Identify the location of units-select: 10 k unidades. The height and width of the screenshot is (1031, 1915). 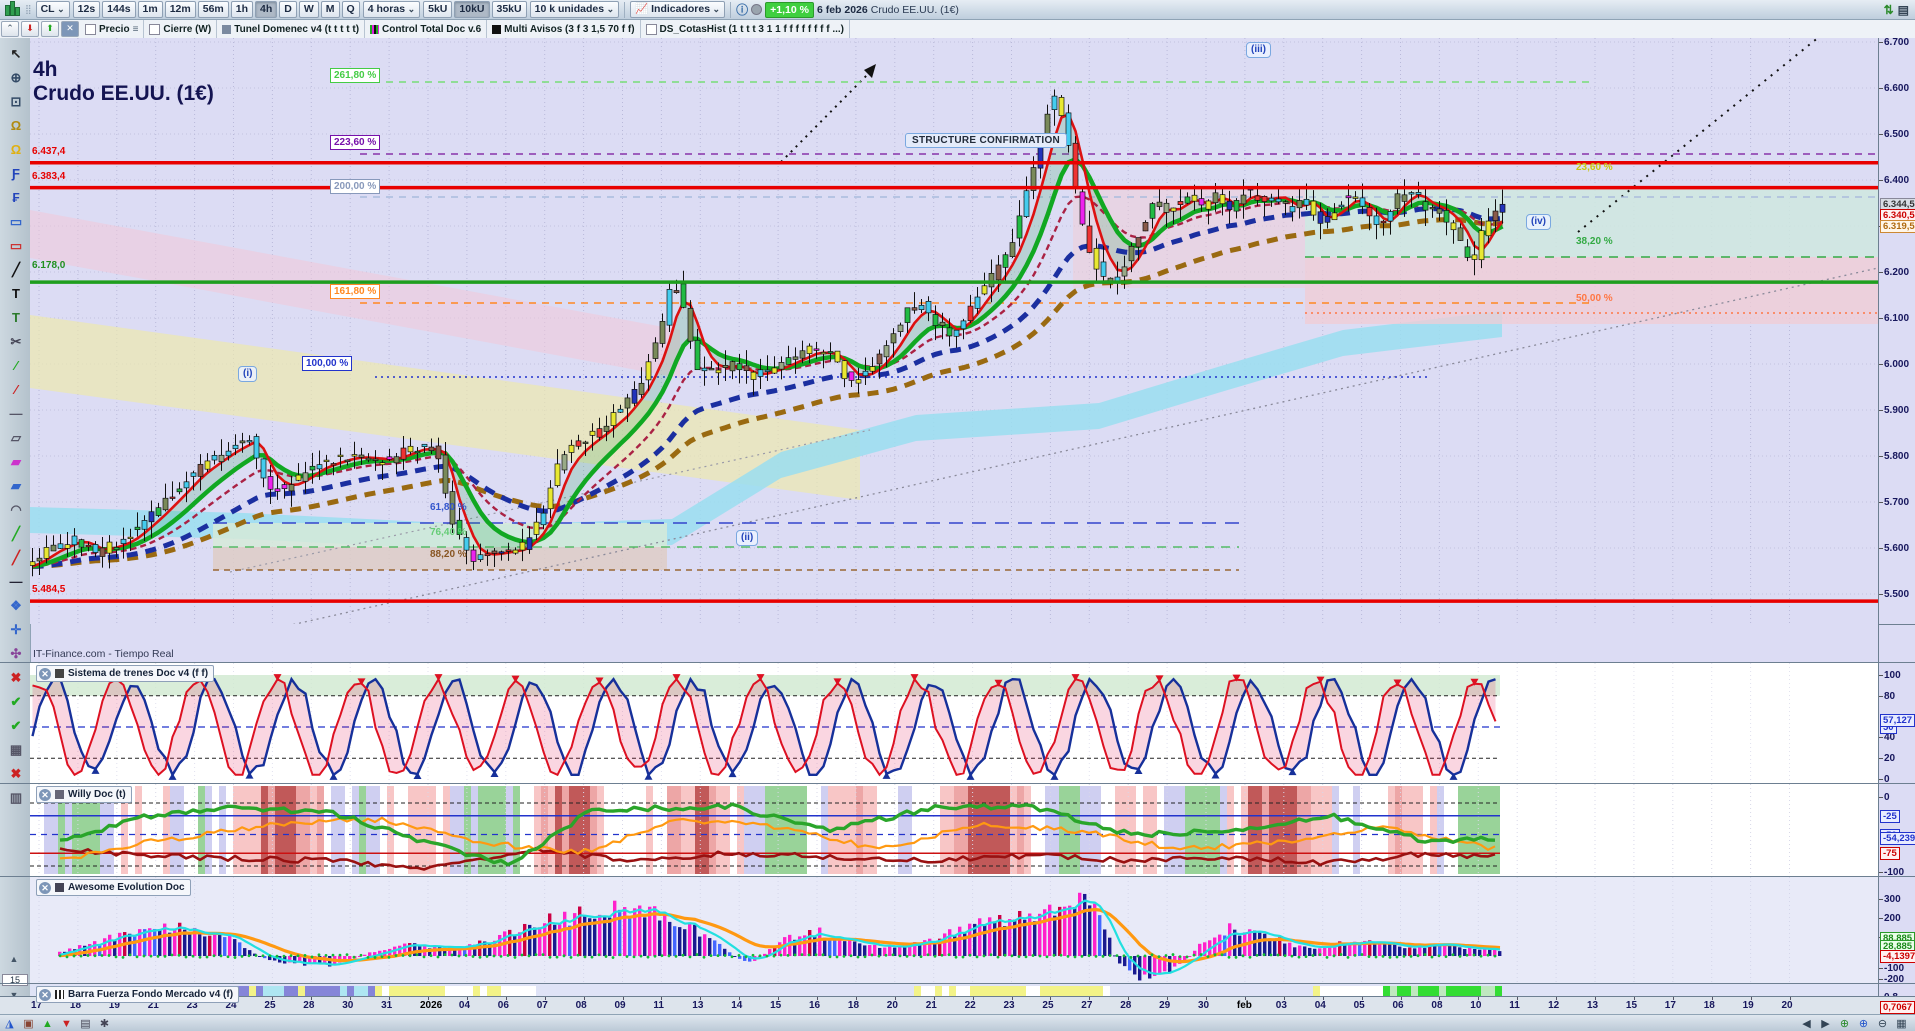
(574, 9).